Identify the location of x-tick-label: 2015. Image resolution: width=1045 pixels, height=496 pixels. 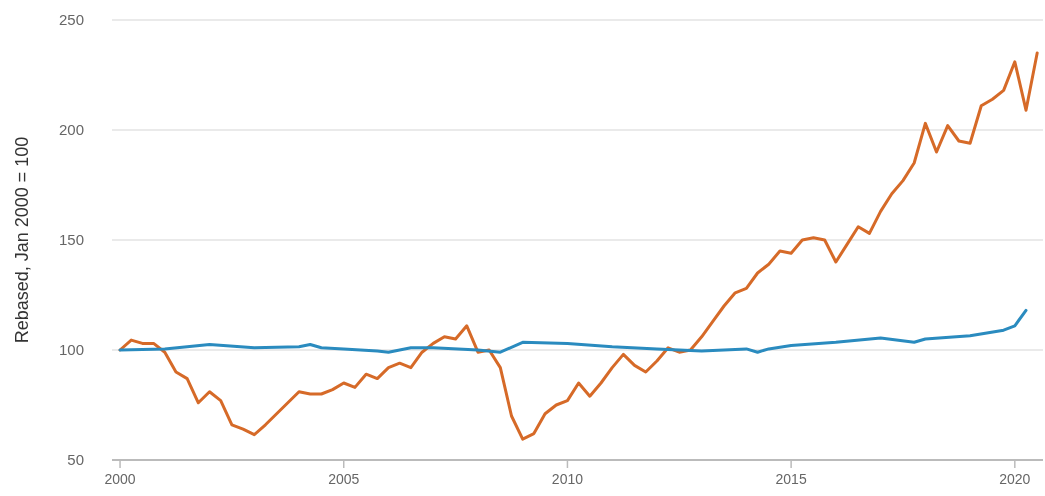
(791, 479).